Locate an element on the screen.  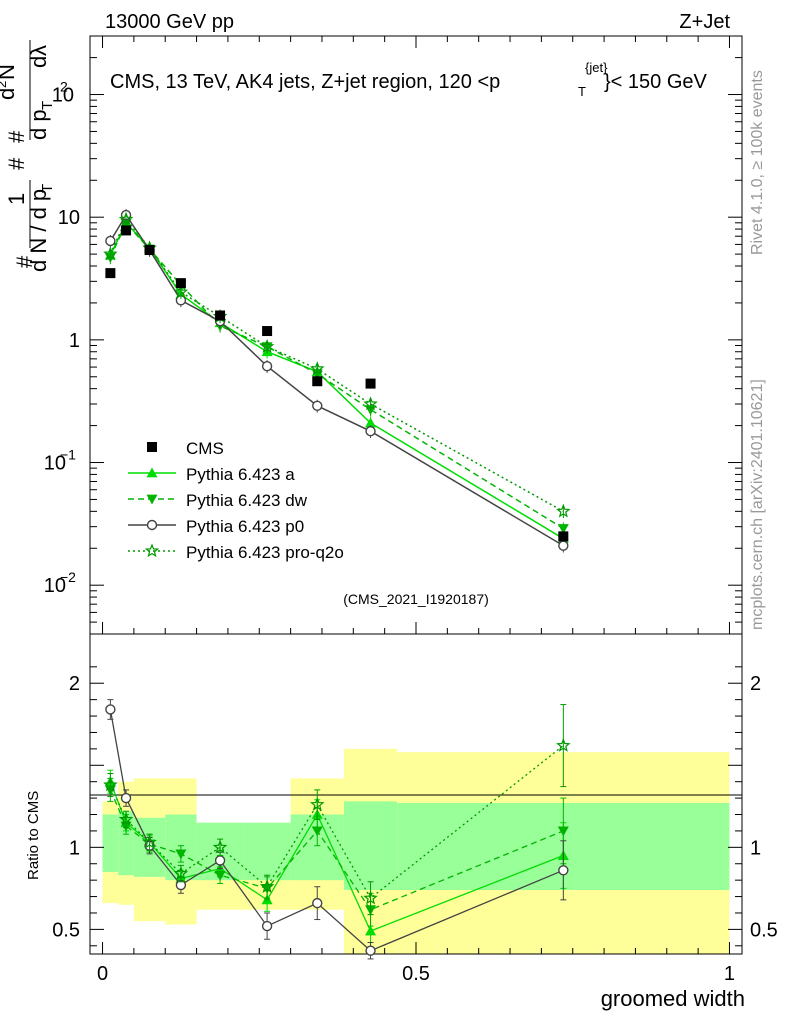
y-tick-exp-main: 2 is located at coordinates (64, 87).